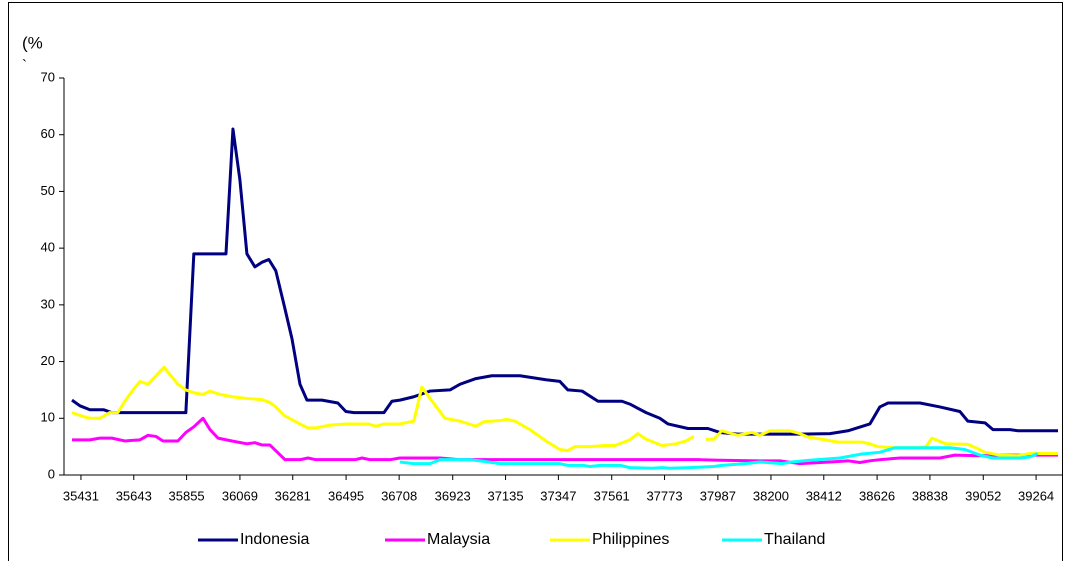 The image size is (1065, 561). Describe the element at coordinates (794, 539) in the screenshot. I see `legend-label: Thailand` at that location.